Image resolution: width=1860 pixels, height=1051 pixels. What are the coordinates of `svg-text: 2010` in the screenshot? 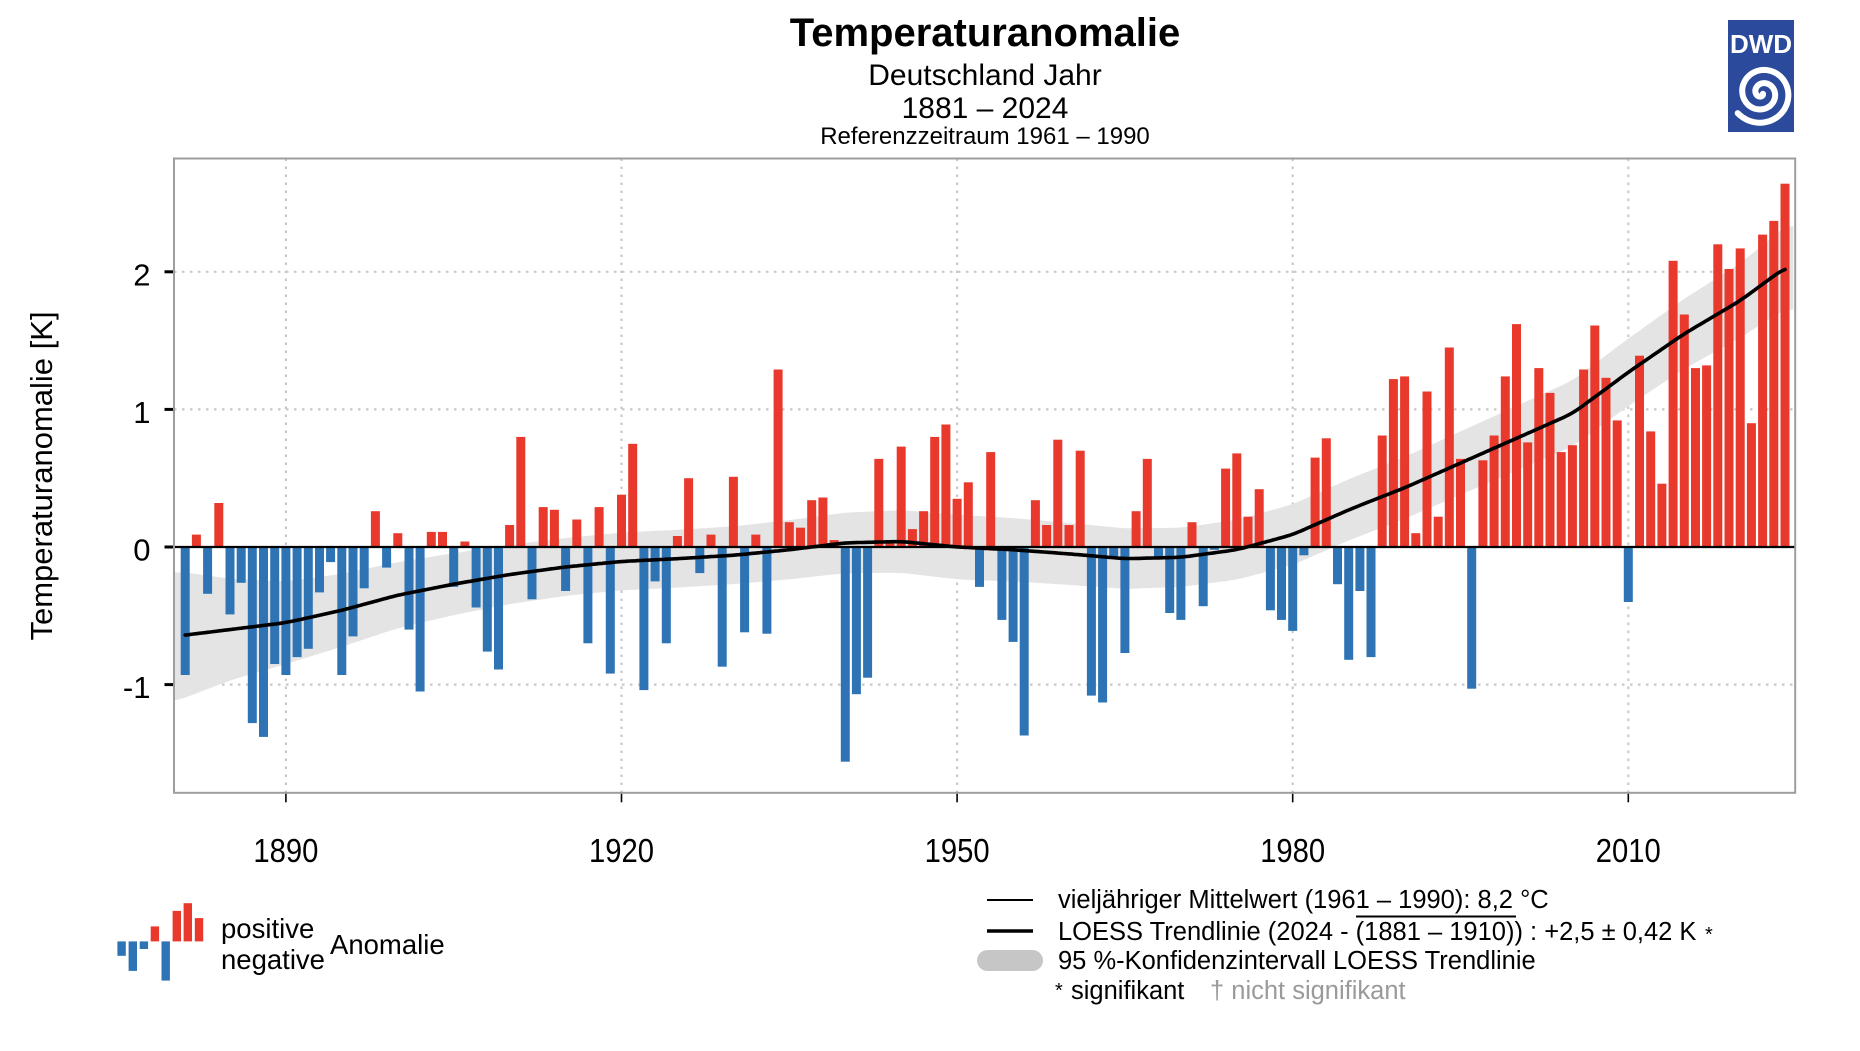 It's located at (1628, 850).